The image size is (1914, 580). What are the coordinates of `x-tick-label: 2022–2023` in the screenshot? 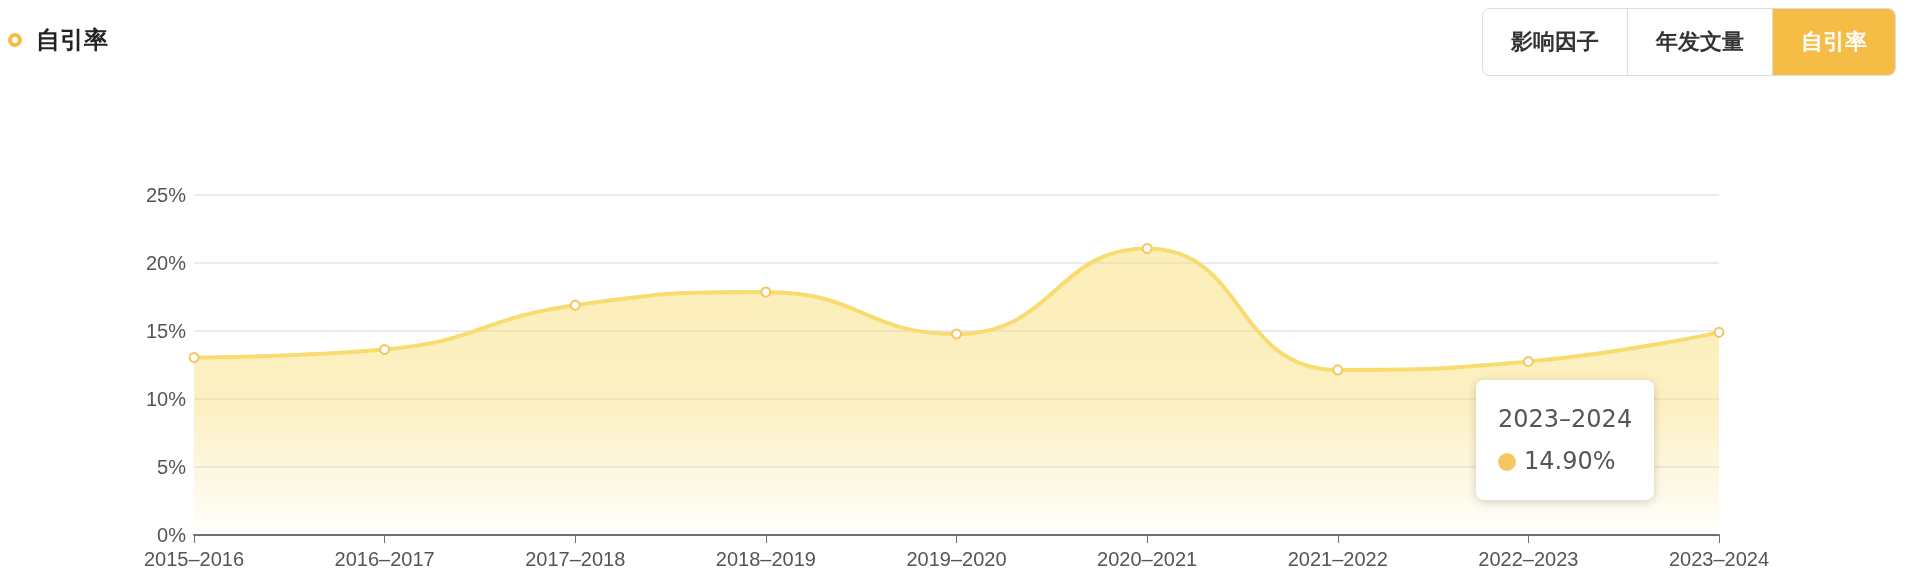 It's located at (1528, 559).